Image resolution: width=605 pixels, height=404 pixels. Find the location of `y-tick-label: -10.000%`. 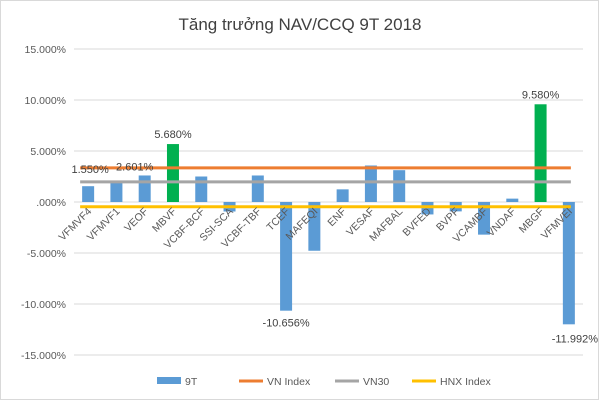

y-tick-label: -10.000% is located at coordinates (43, 305).